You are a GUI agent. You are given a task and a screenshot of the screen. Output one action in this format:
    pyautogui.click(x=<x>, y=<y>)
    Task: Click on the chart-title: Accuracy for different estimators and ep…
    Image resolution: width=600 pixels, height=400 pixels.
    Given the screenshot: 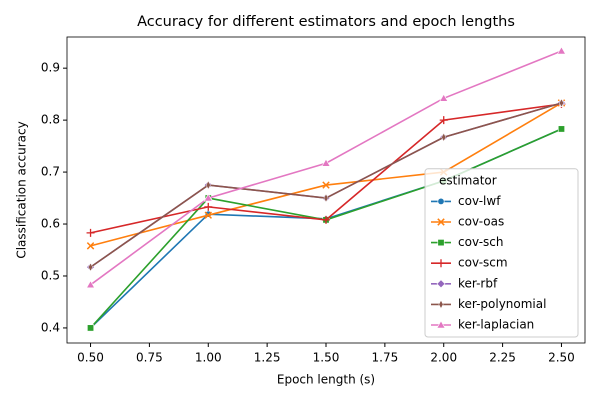 What is the action you would take?
    pyautogui.click(x=326, y=22)
    